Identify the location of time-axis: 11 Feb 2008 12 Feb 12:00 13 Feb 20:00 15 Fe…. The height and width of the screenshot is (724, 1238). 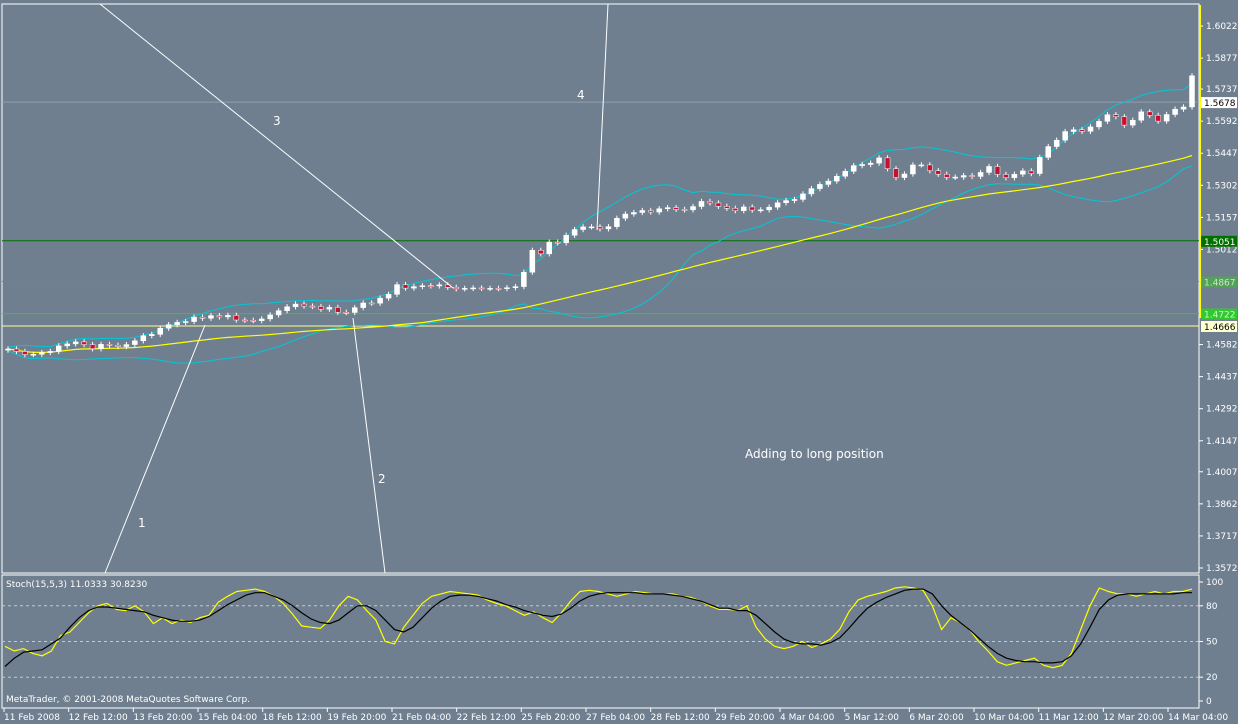
(615, 715).